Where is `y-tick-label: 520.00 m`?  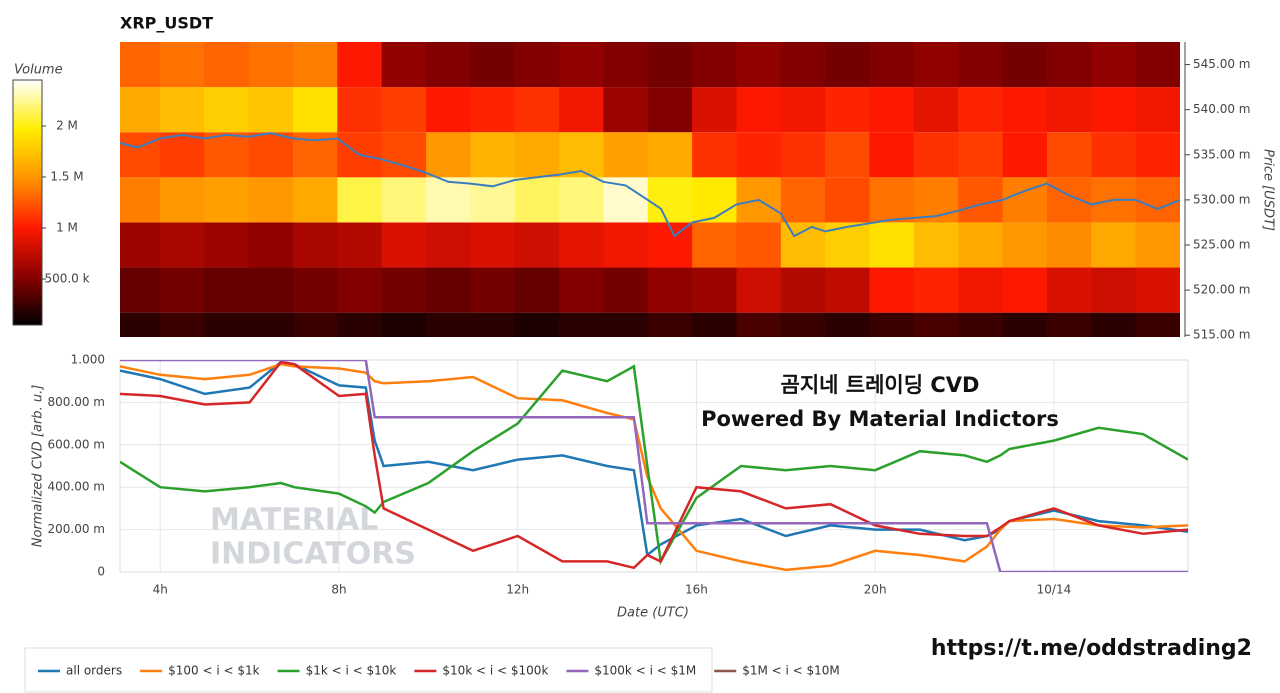
y-tick-label: 520.00 m is located at coordinates (1222, 290).